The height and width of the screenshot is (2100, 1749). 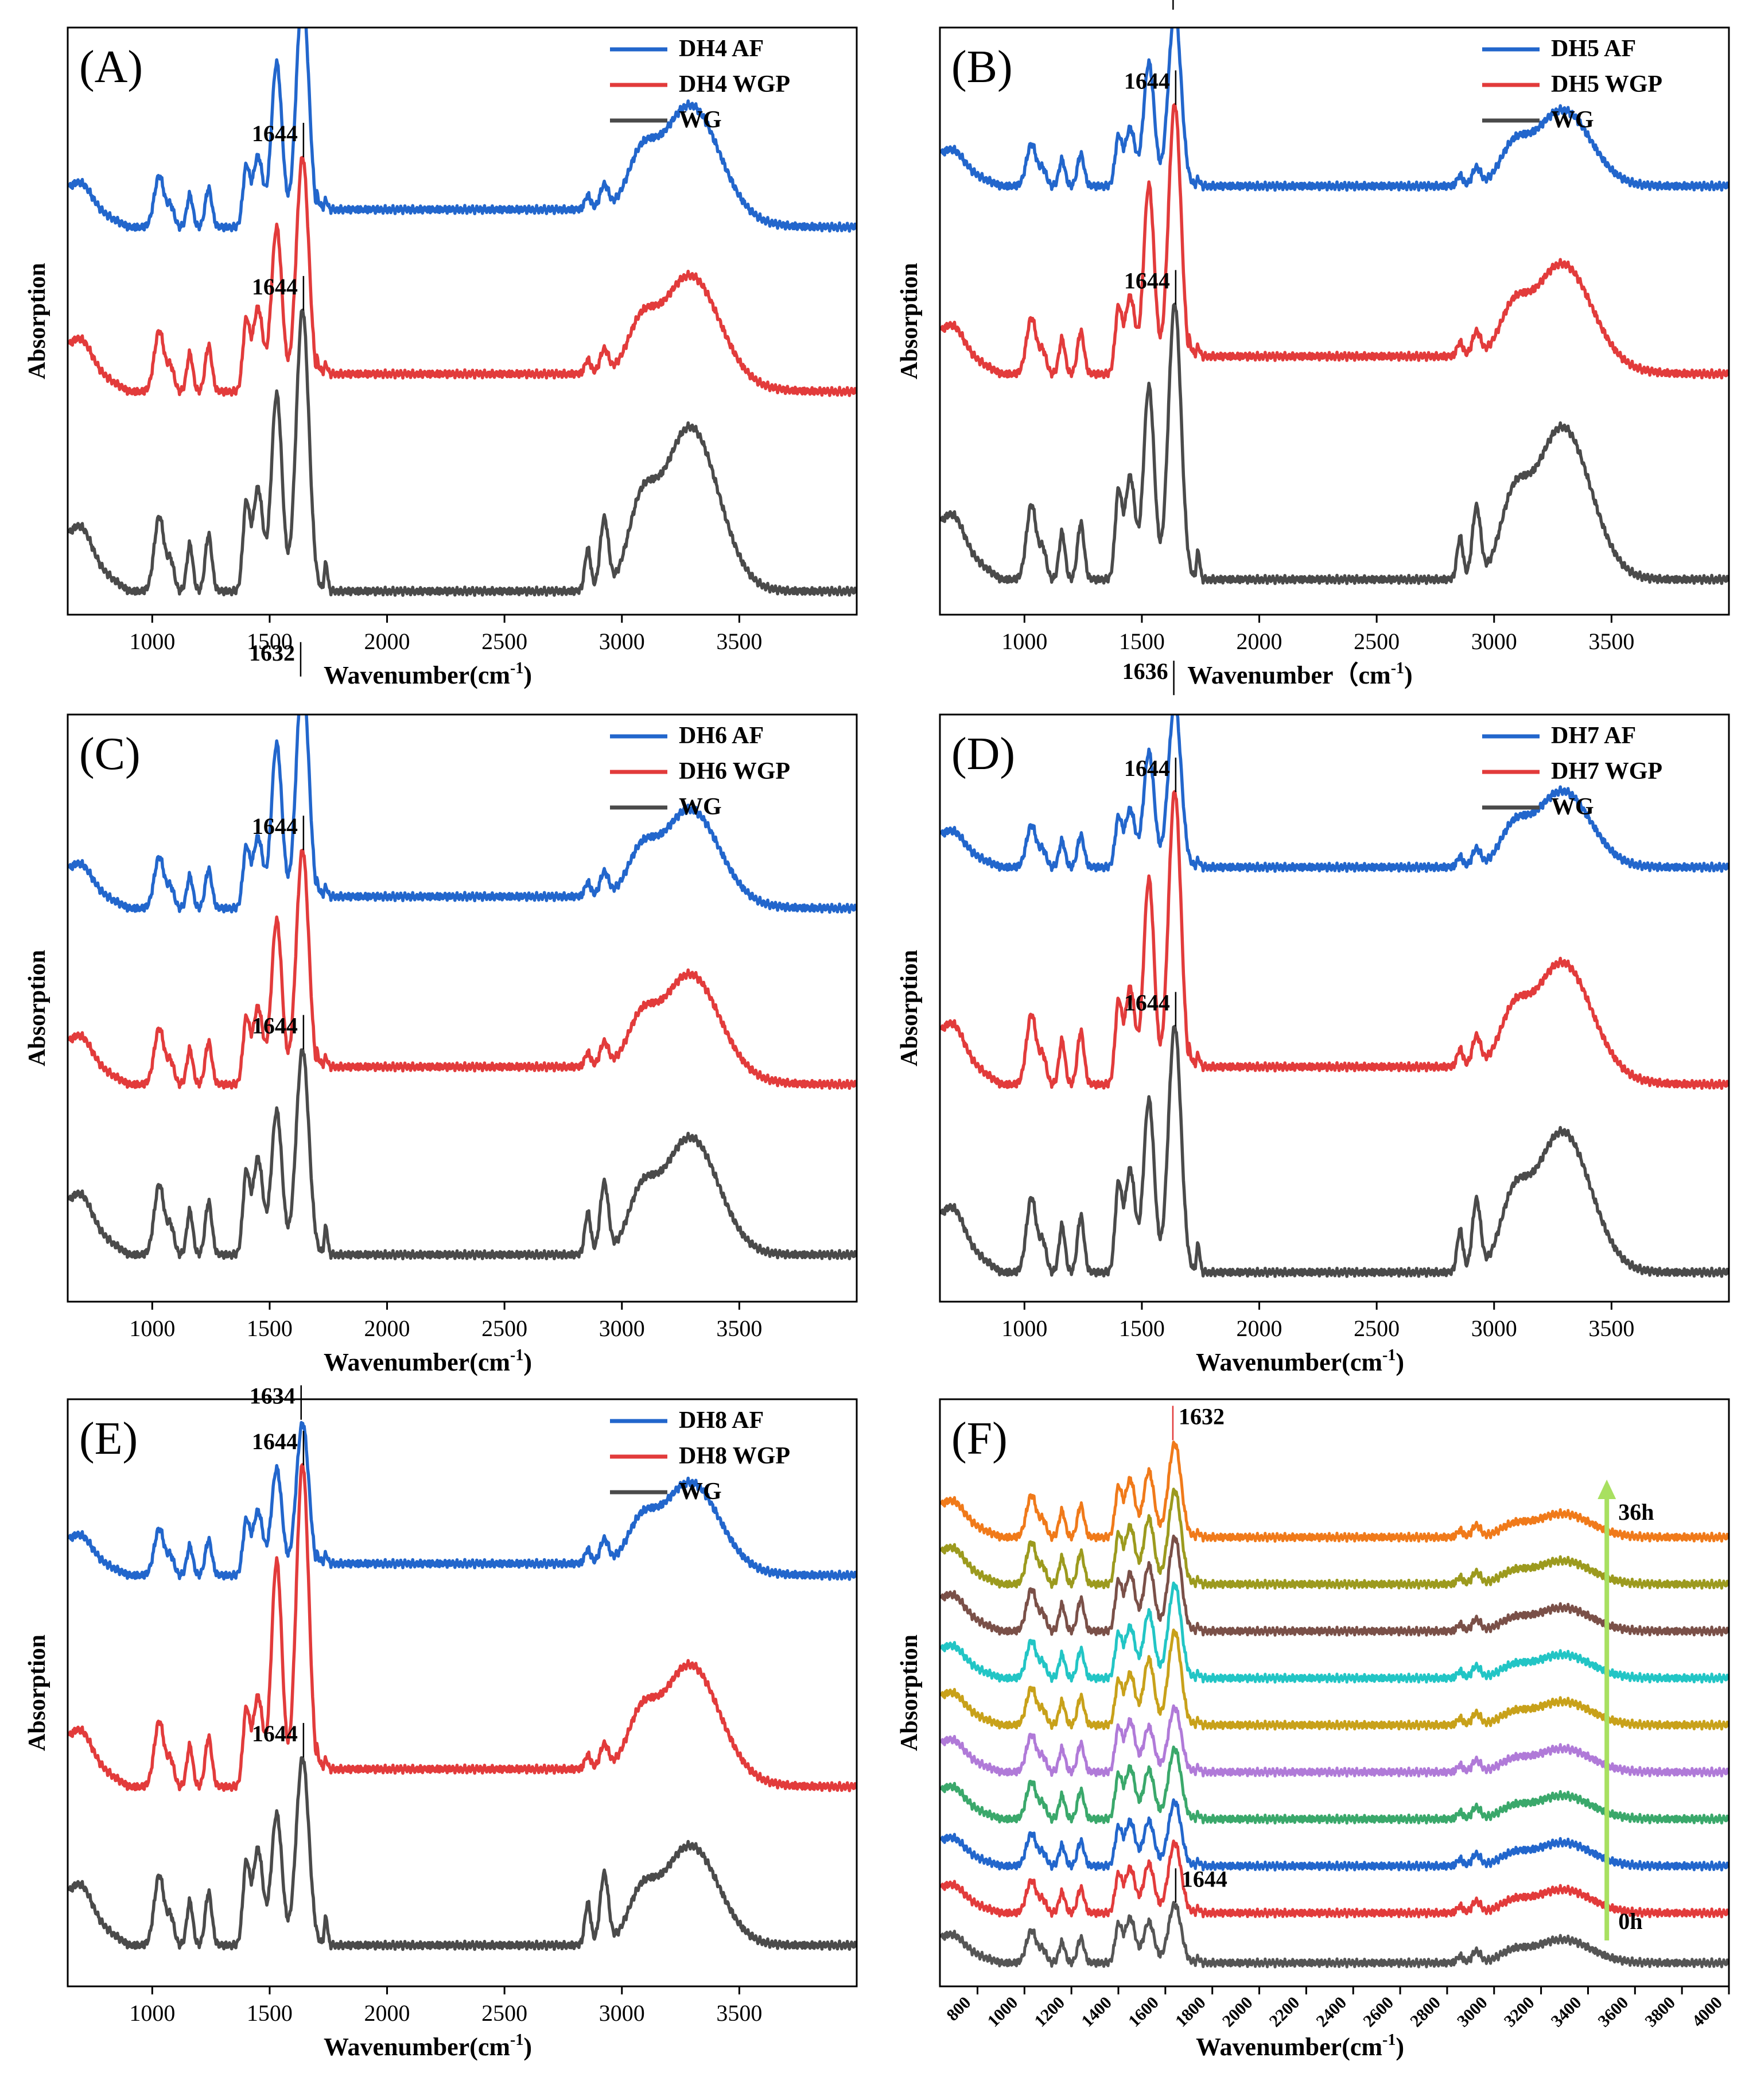 What do you see at coordinates (1049, 2012) in the screenshot?
I see `x-tick-label: 1200` at bounding box center [1049, 2012].